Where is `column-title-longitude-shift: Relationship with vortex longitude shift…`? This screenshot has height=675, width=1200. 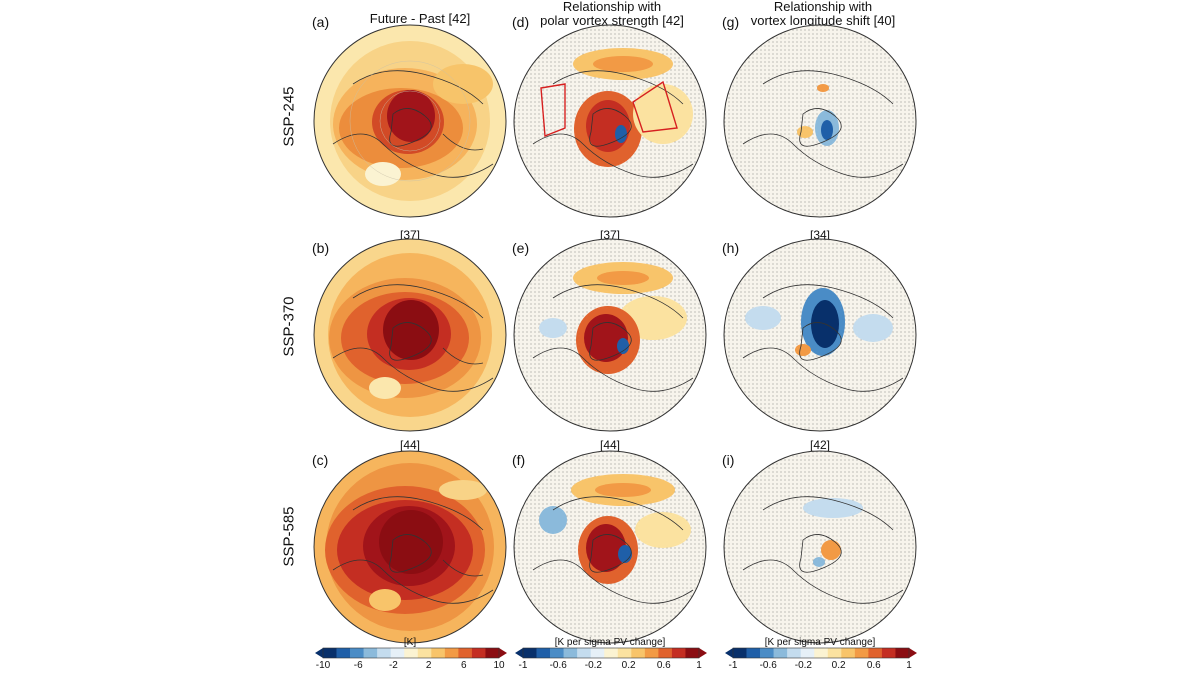 column-title-longitude-shift: Relationship with vortex longitude shift… is located at coordinates (823, 14).